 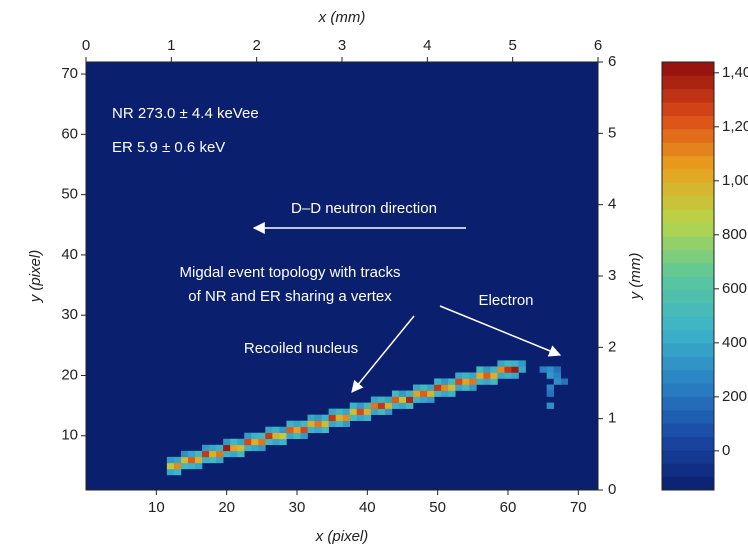 I want to click on y-axis-label: y (pixel), so click(x=35, y=277).